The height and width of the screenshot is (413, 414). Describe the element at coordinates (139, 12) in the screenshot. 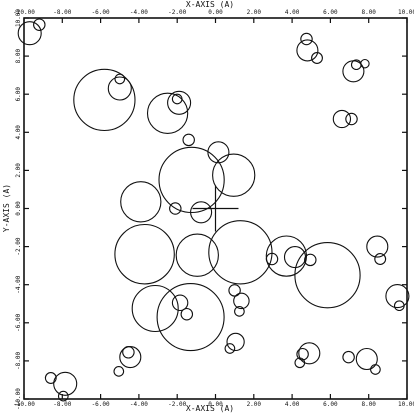

I see `top-tick-label: -4.00` at that location.